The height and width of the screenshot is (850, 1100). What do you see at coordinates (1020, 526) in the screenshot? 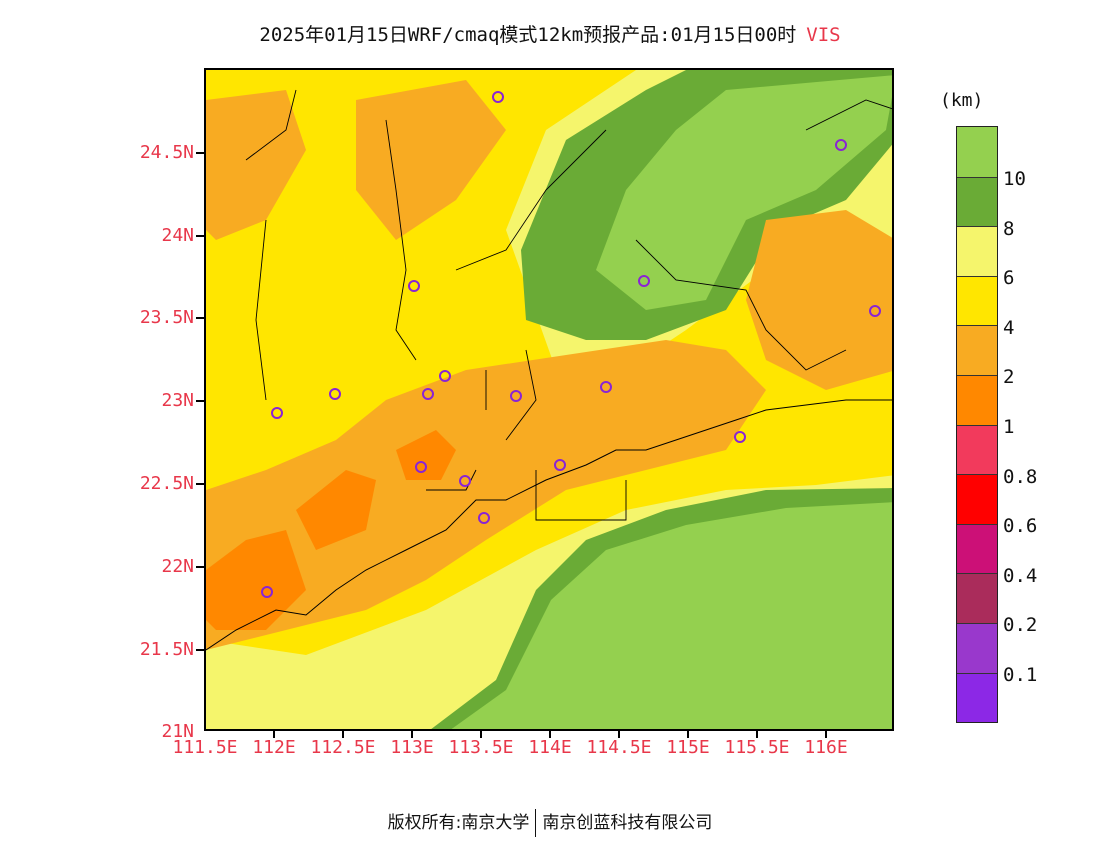
I see `colorbar-label: 0.6` at bounding box center [1020, 526].